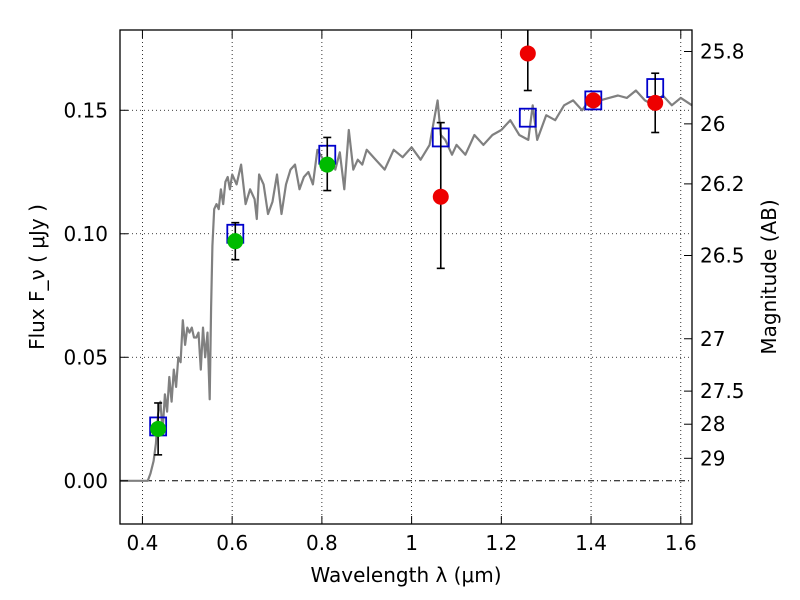 The width and height of the screenshot is (800, 600). What do you see at coordinates (527, 117) in the screenshot?
I see `model-box` at bounding box center [527, 117].